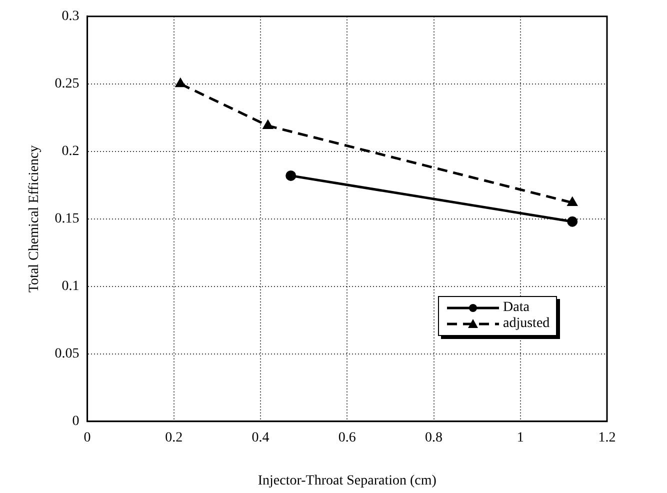  What do you see at coordinates (87, 438) in the screenshot?
I see `x-tick-label: 0` at bounding box center [87, 438].